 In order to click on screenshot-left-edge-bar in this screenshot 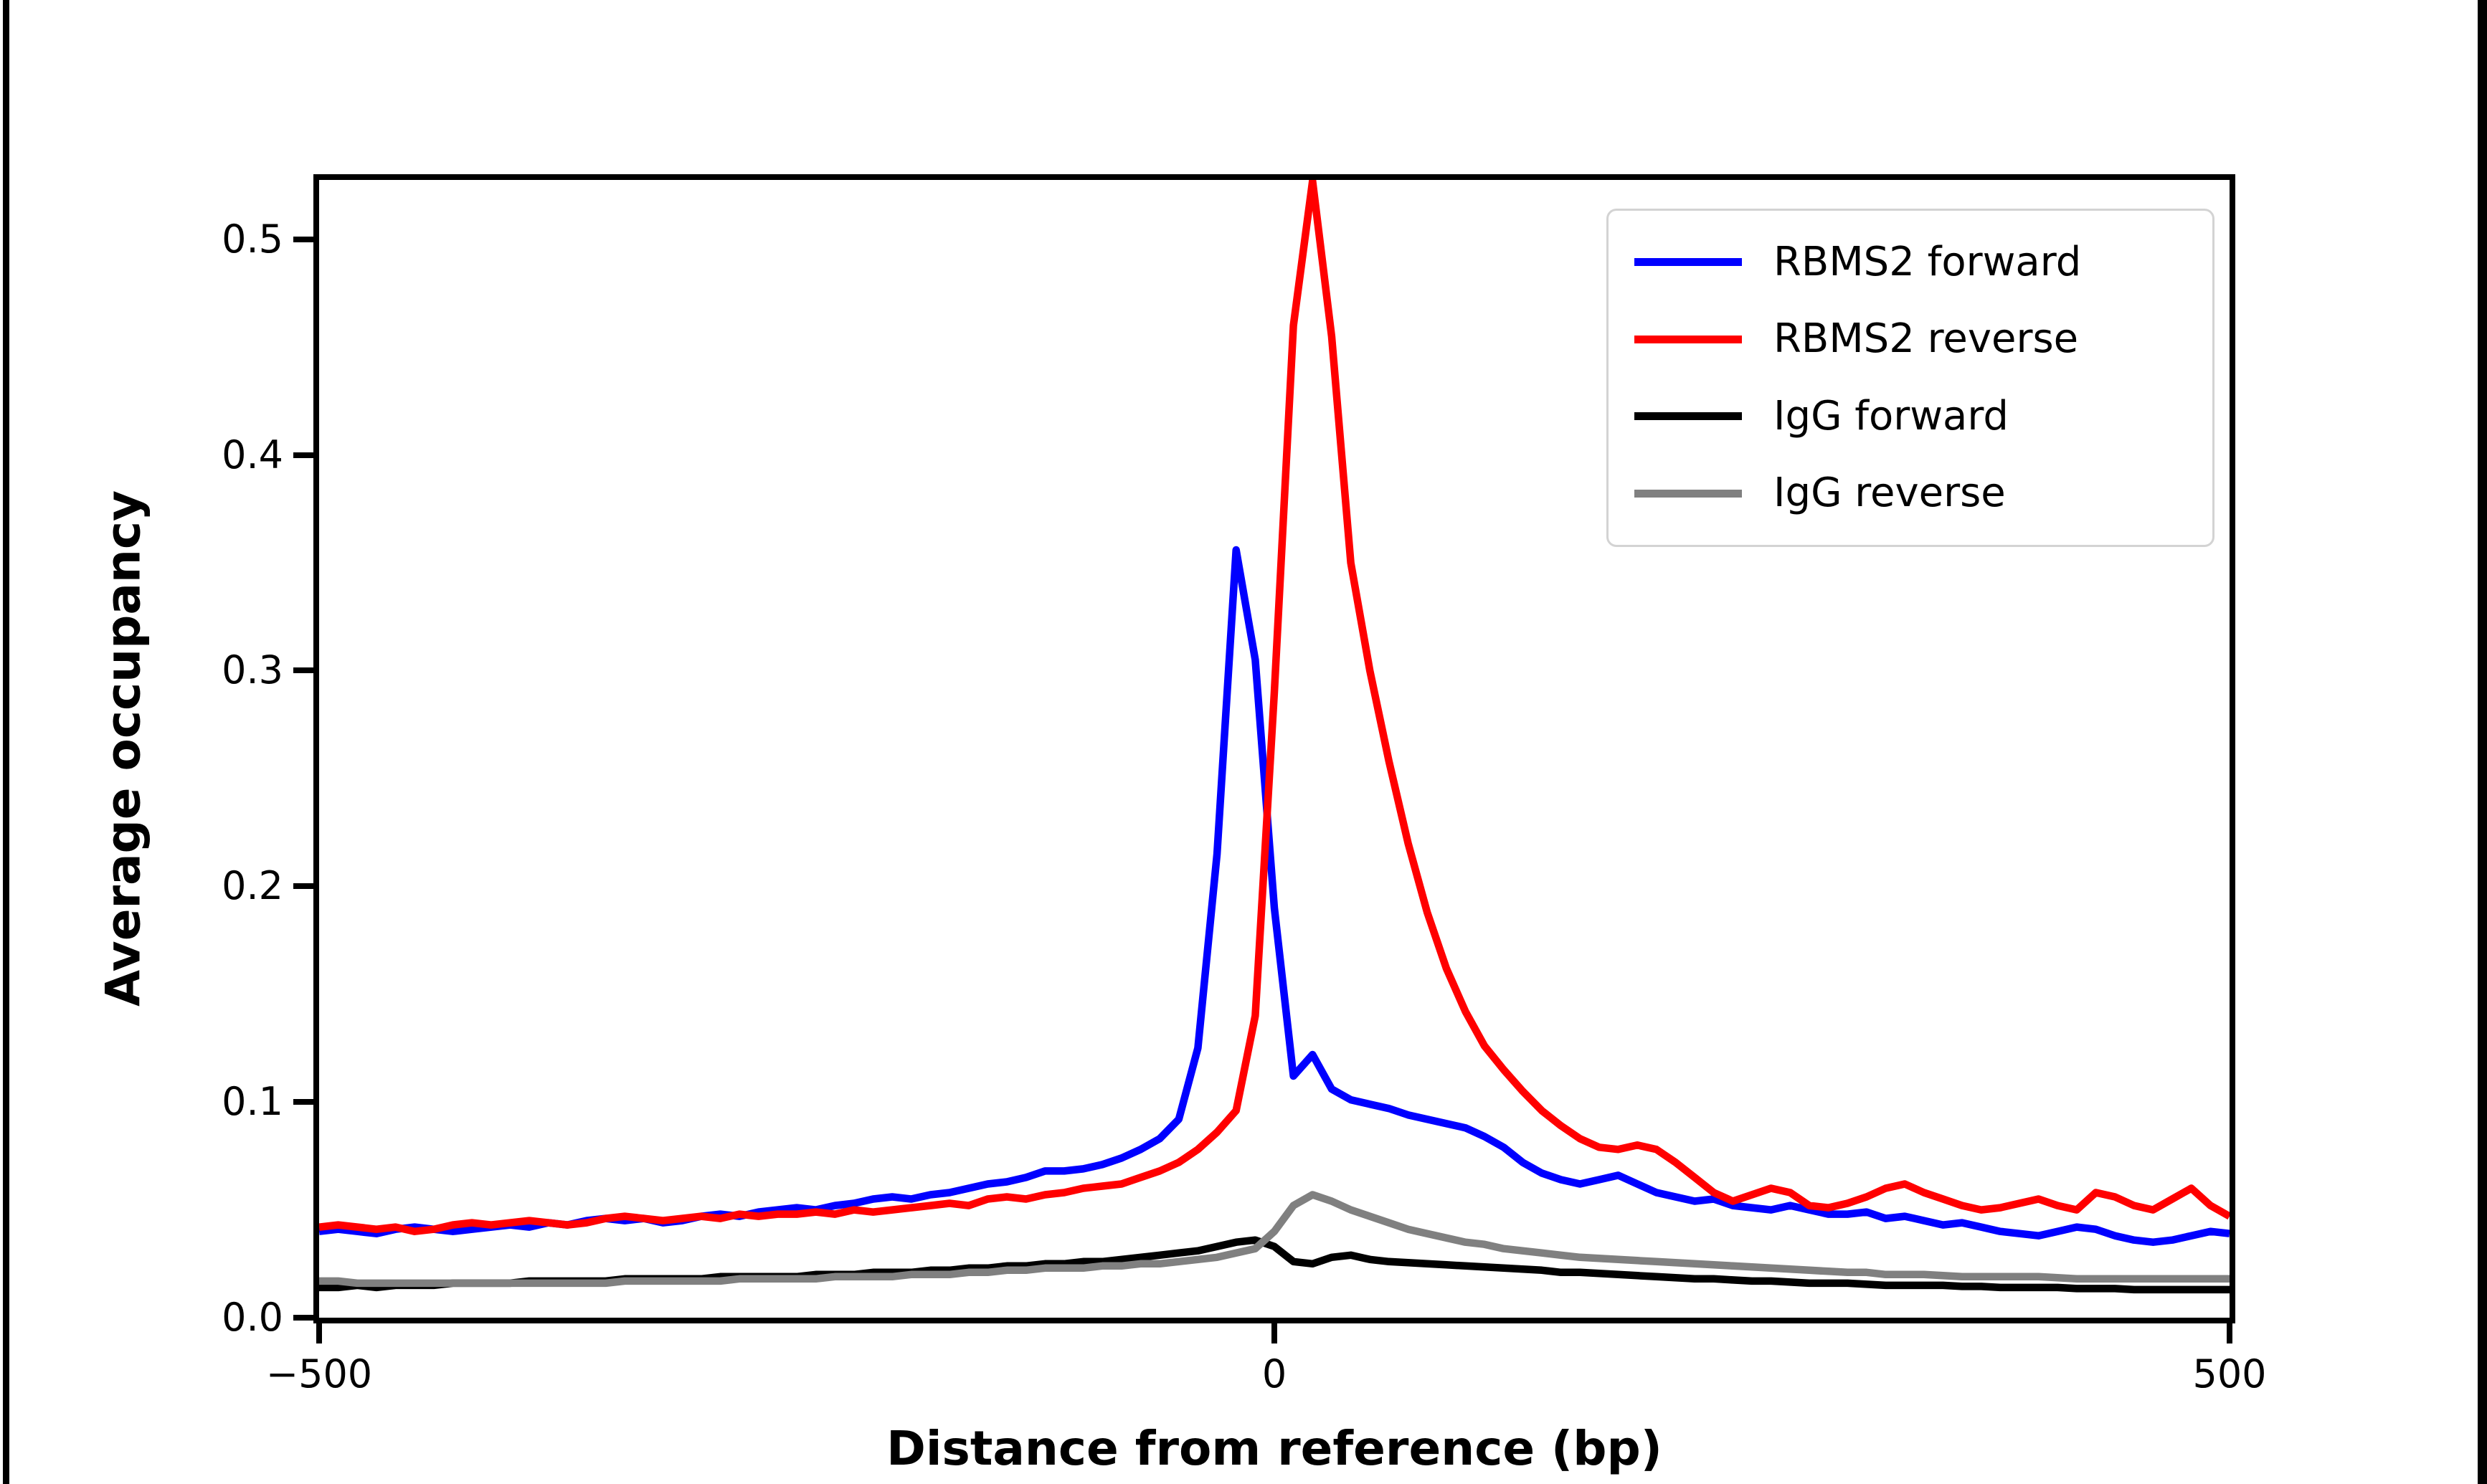, I will do `click(6, 742)`.